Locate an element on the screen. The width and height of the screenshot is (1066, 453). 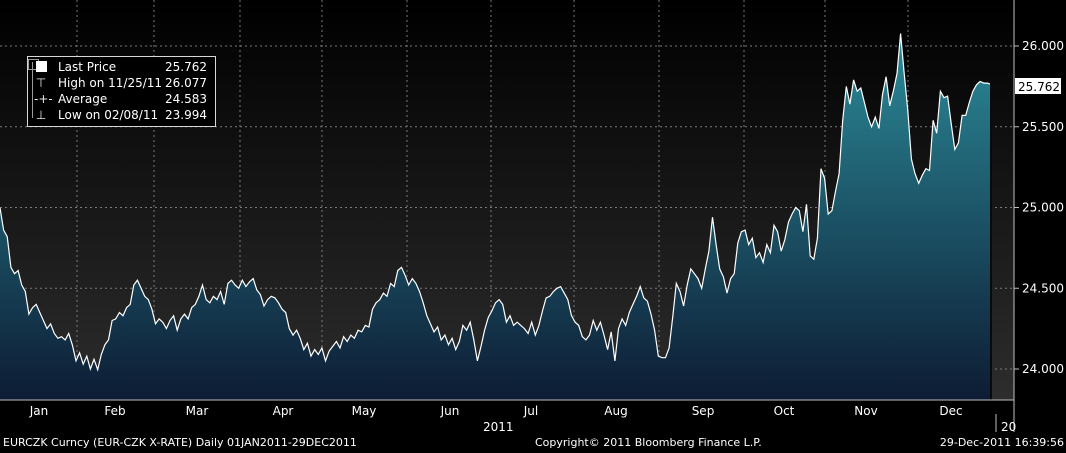
year-label: 2011 is located at coordinates (498, 427).